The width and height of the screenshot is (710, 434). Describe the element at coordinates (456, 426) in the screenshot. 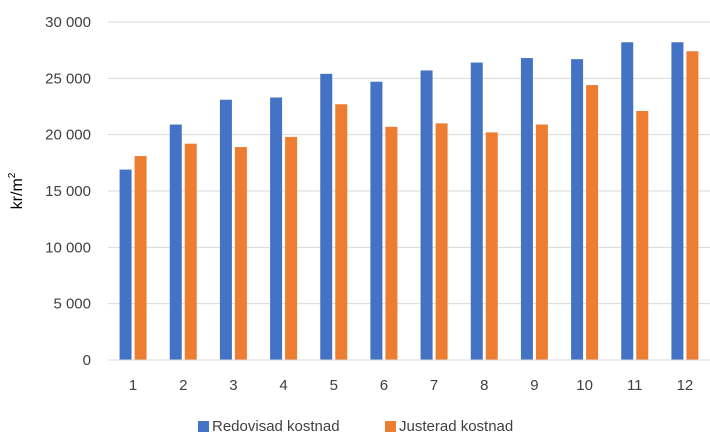

I see `legend-label: Justerad kostnad` at that location.